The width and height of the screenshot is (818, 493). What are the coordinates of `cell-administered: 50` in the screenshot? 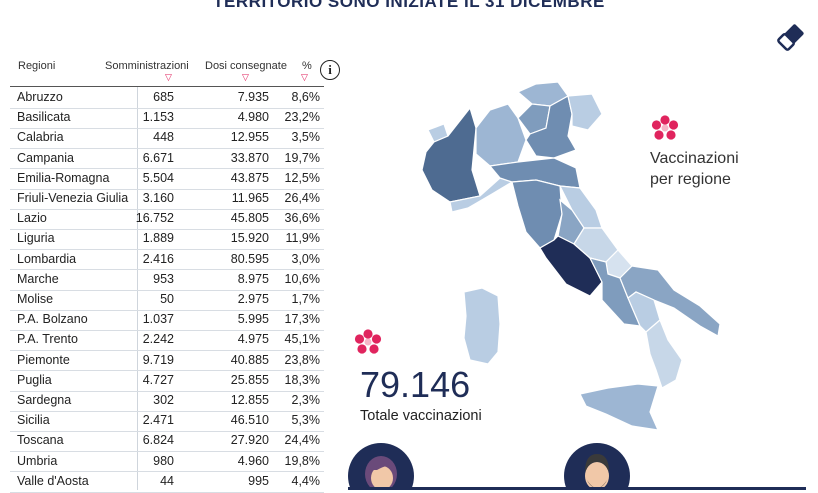 It's located at (167, 299).